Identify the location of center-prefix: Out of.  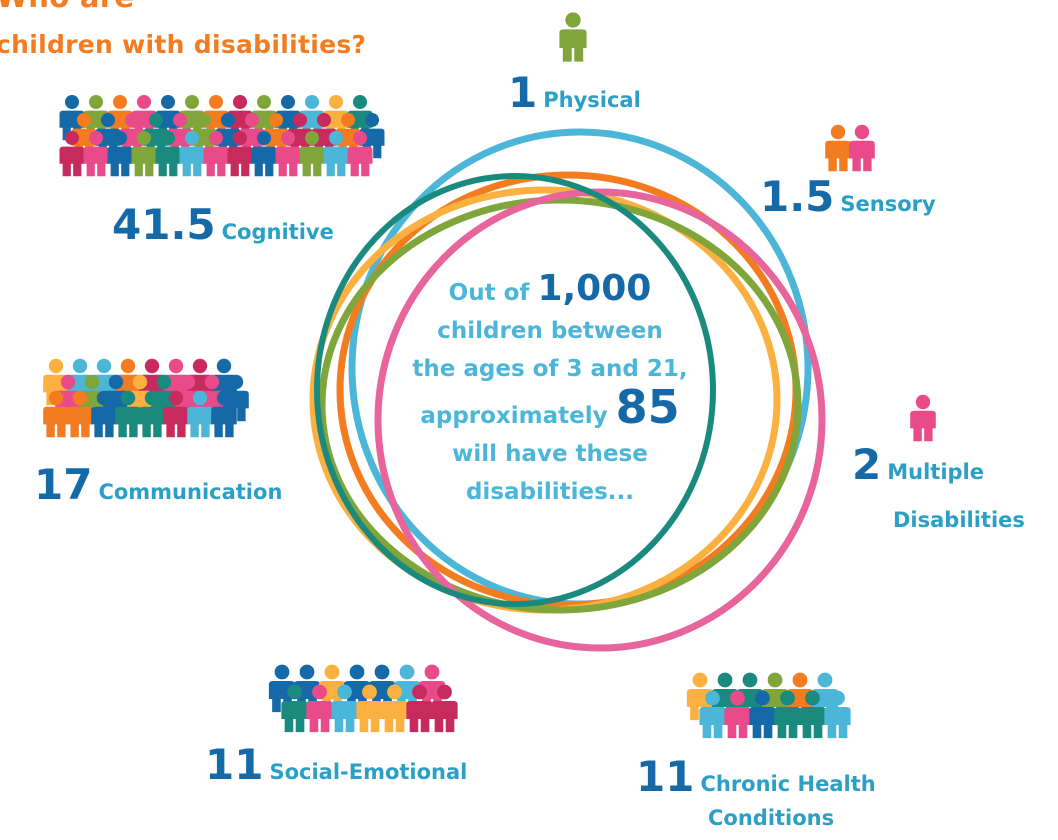
(489, 293).